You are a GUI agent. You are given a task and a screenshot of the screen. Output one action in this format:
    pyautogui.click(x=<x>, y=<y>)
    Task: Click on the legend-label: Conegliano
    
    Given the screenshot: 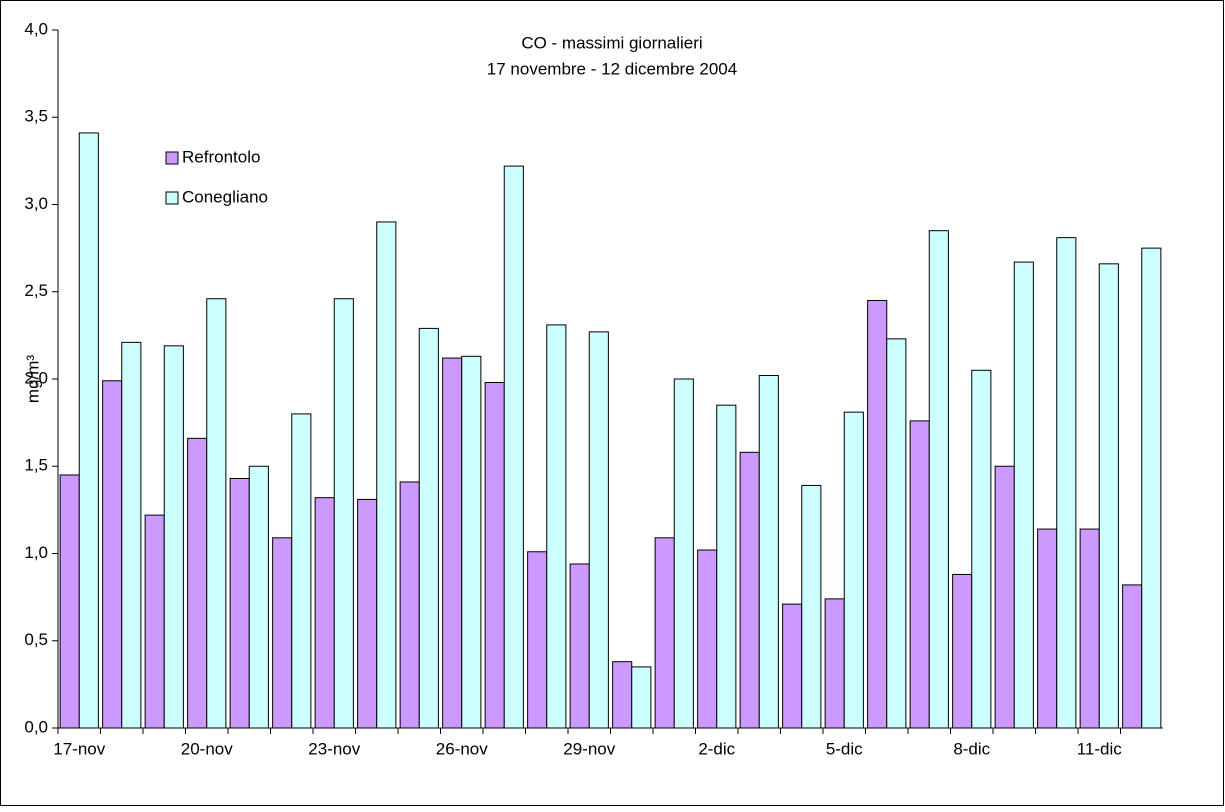 What is the action you would take?
    pyautogui.click(x=225, y=196)
    